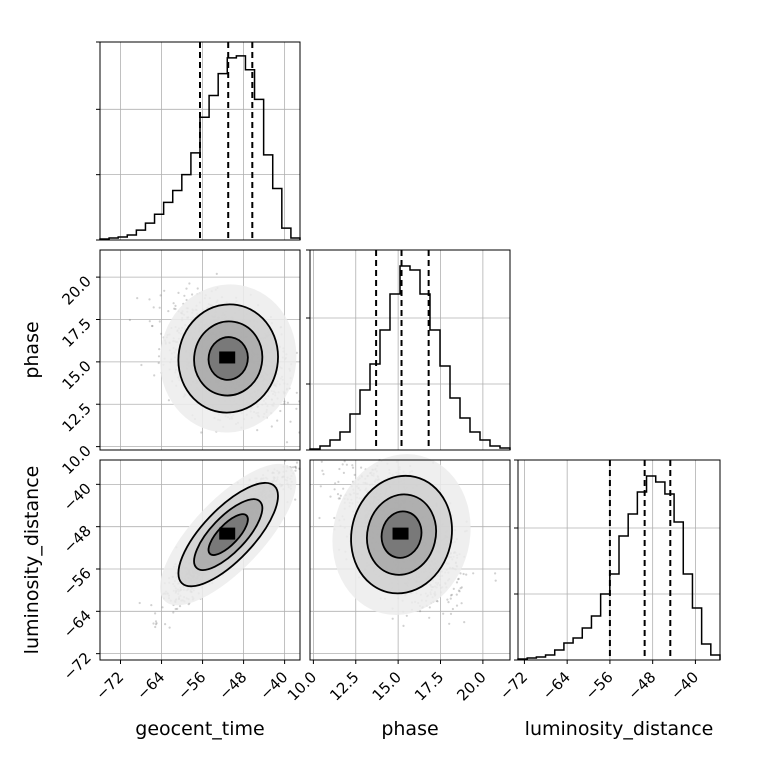  I want to click on histogram-geocent_time, so click(198, 141).